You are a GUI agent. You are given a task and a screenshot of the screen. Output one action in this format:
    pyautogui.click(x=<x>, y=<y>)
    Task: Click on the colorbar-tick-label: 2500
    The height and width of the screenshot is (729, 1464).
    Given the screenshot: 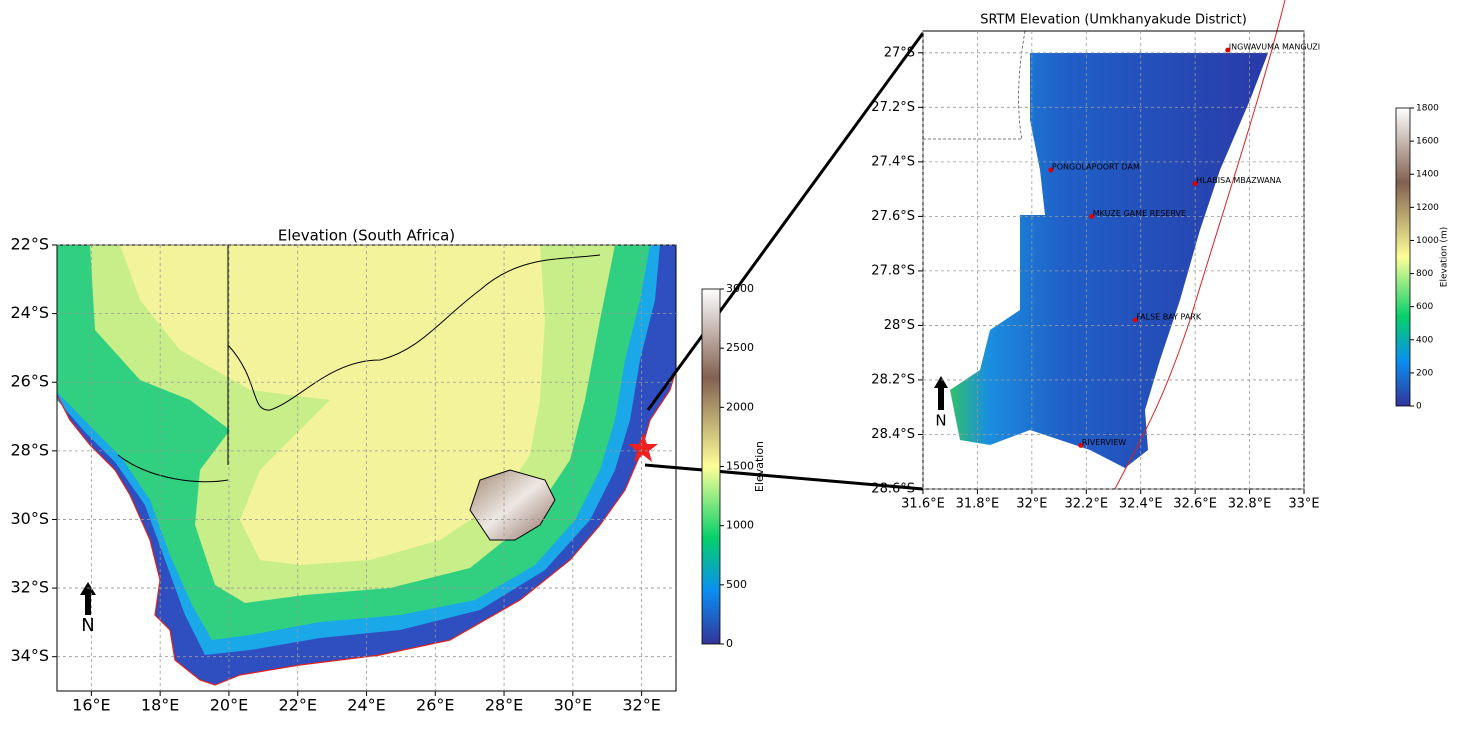 What is the action you would take?
    pyautogui.click(x=740, y=347)
    